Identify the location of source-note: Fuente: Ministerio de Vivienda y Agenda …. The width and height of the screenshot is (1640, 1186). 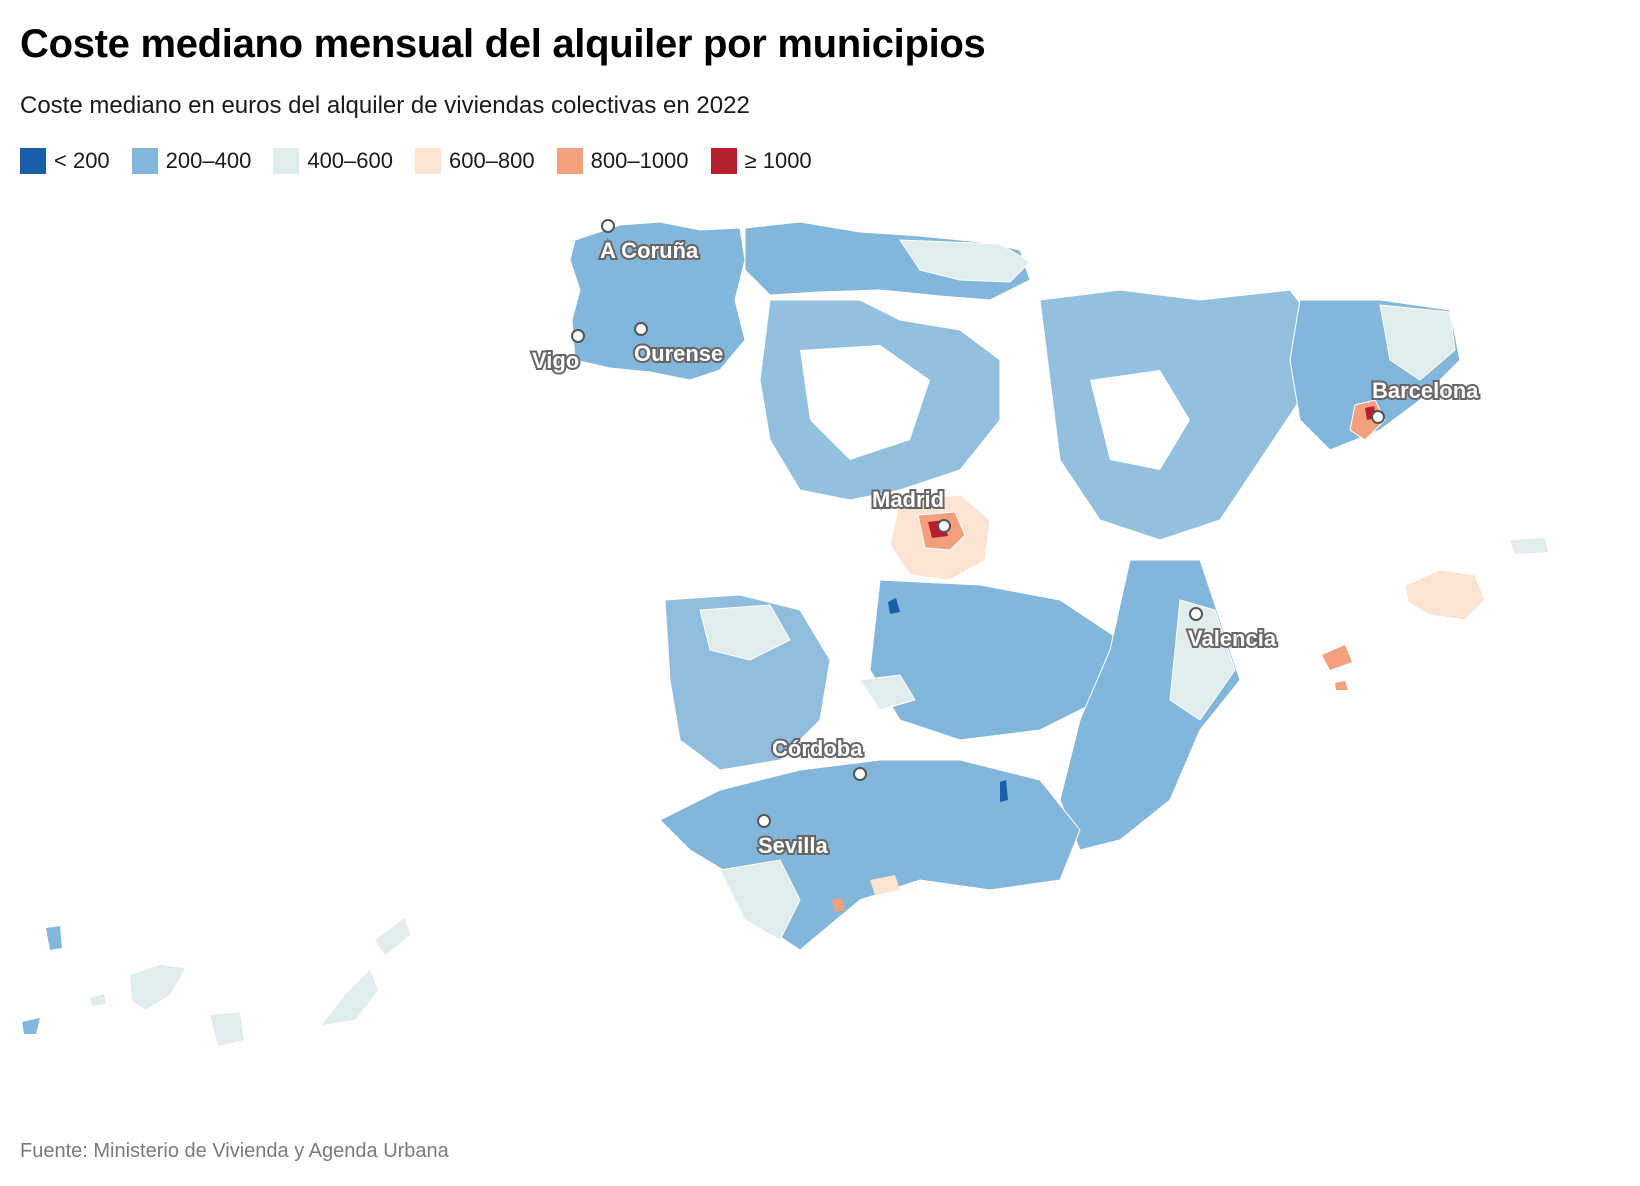
(234, 1151).